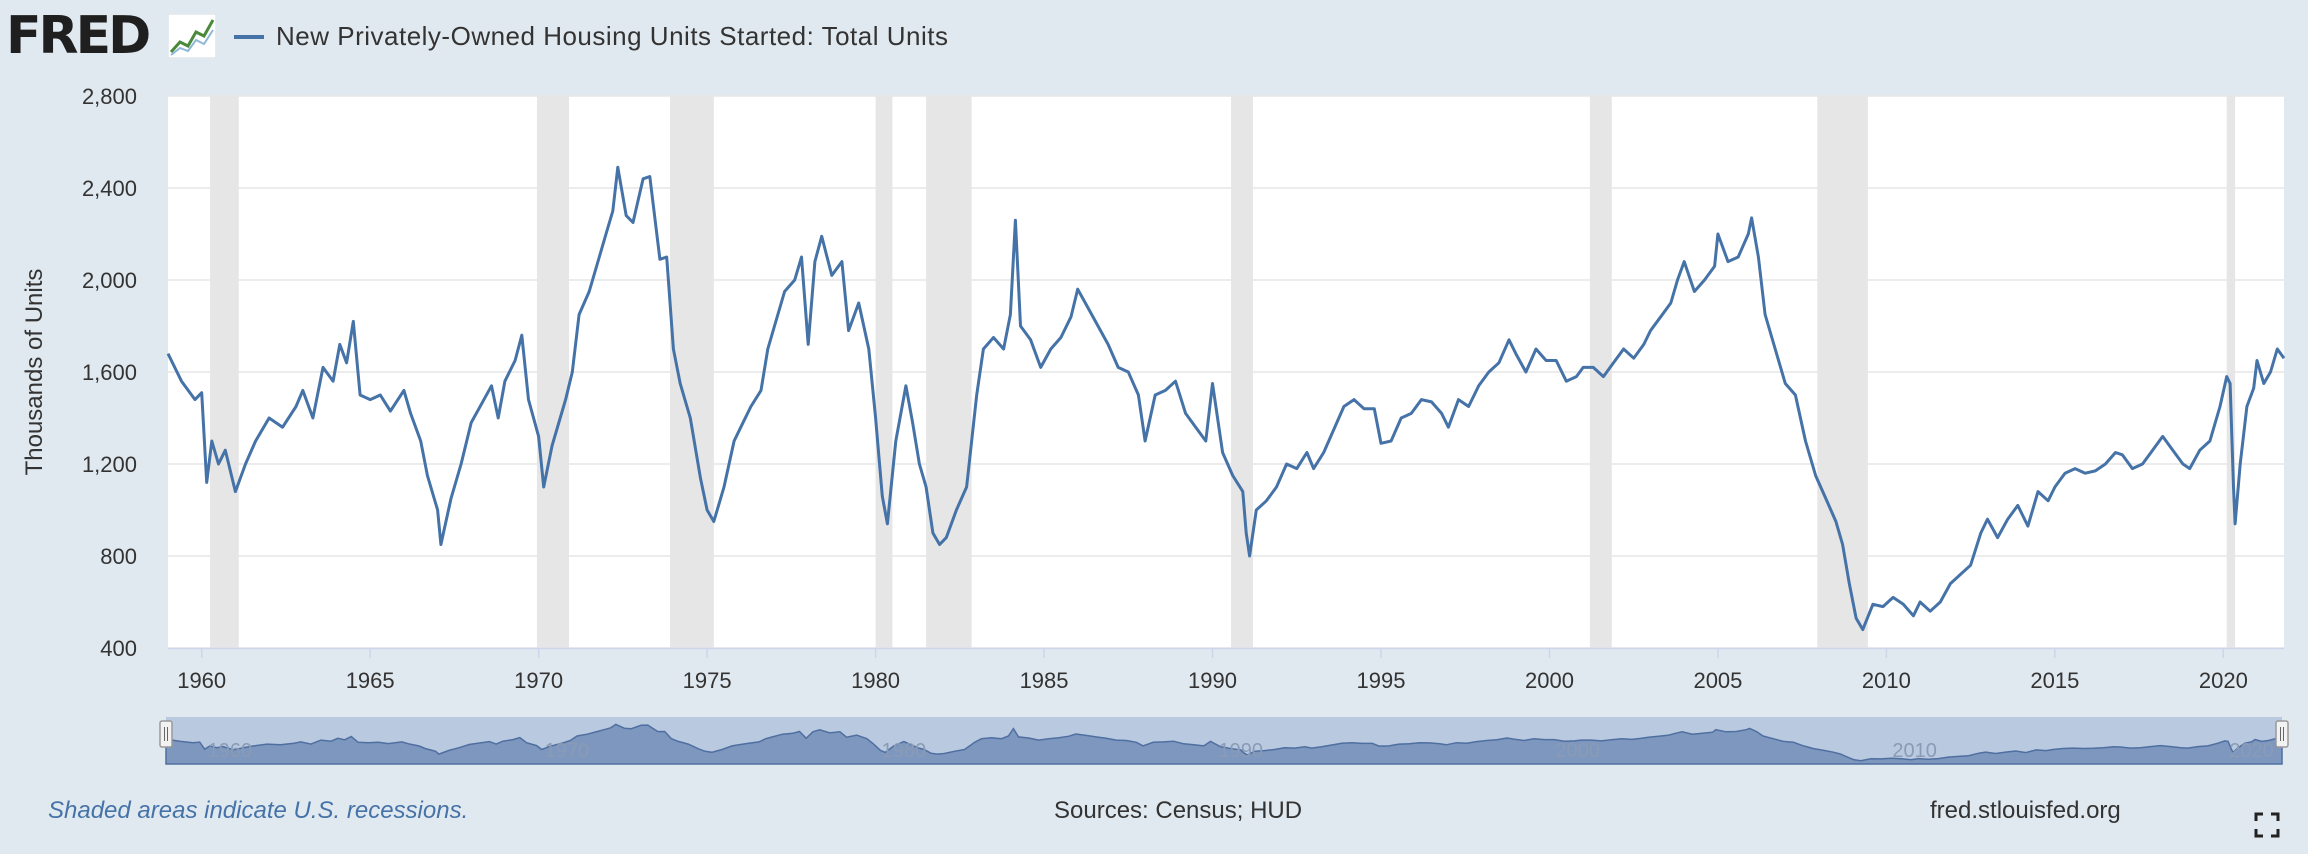 The height and width of the screenshot is (854, 2308). What do you see at coordinates (109, 464) in the screenshot?
I see `y-tick-label: 1,200` at bounding box center [109, 464].